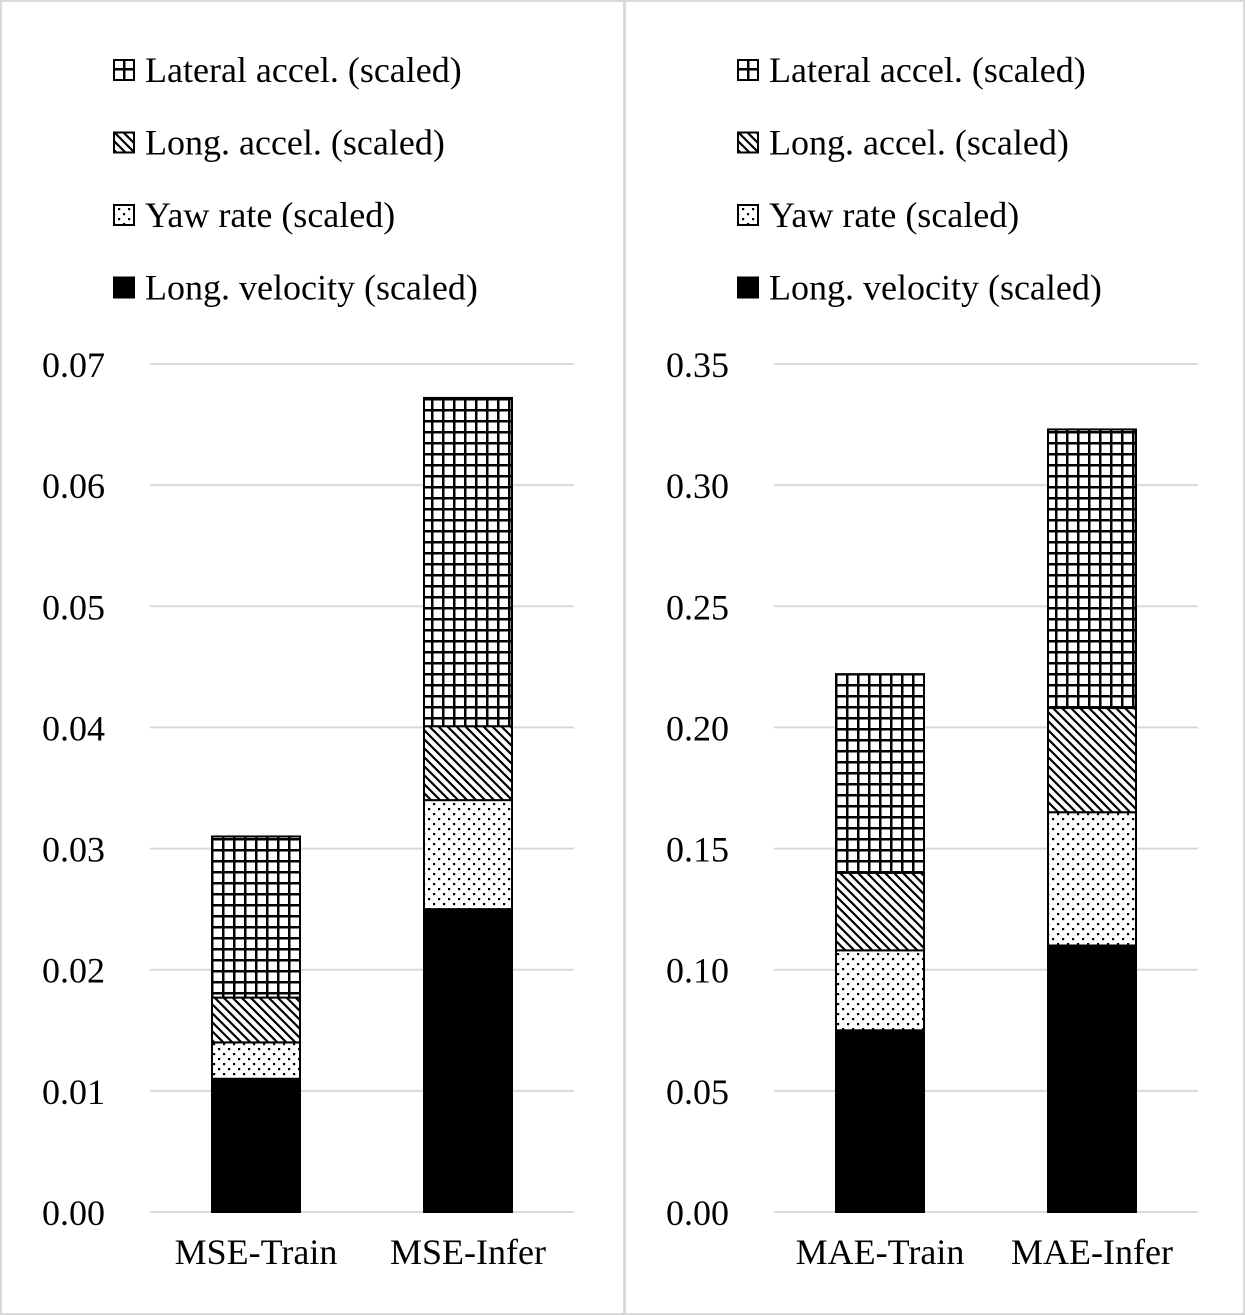 Image resolution: width=1245 pixels, height=1315 pixels. What do you see at coordinates (697, 365) in the screenshot?
I see `y-tick-label: 0.35` at bounding box center [697, 365].